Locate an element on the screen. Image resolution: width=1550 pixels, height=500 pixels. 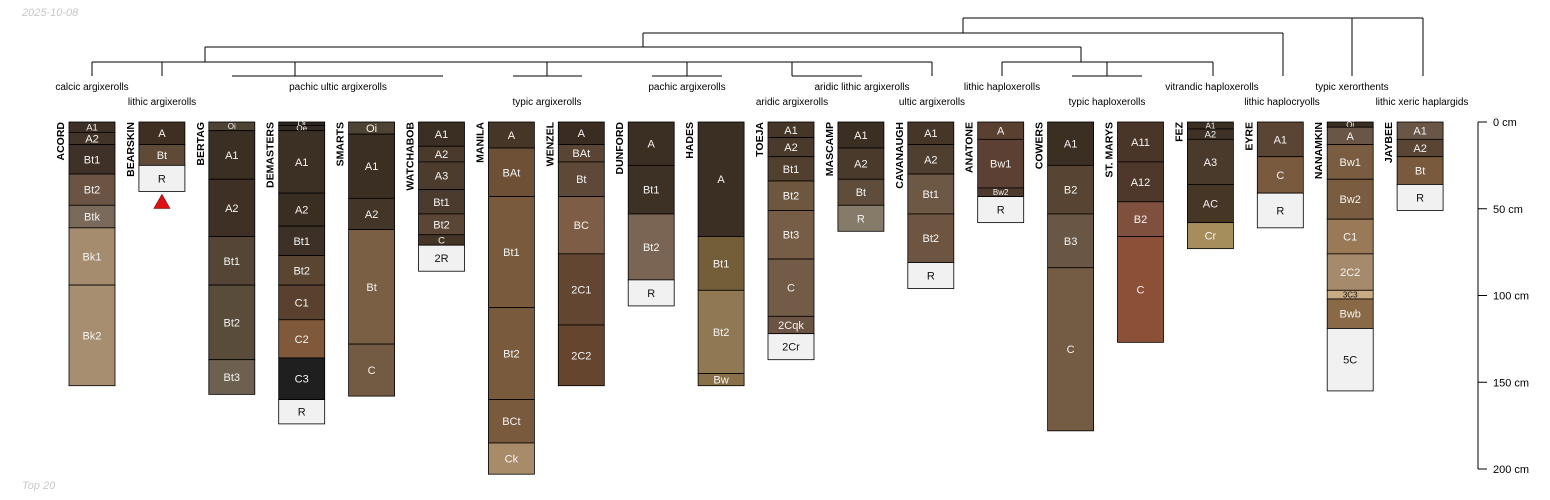
taxonomy-label: aridic argixerolls is located at coordinates (792, 102).